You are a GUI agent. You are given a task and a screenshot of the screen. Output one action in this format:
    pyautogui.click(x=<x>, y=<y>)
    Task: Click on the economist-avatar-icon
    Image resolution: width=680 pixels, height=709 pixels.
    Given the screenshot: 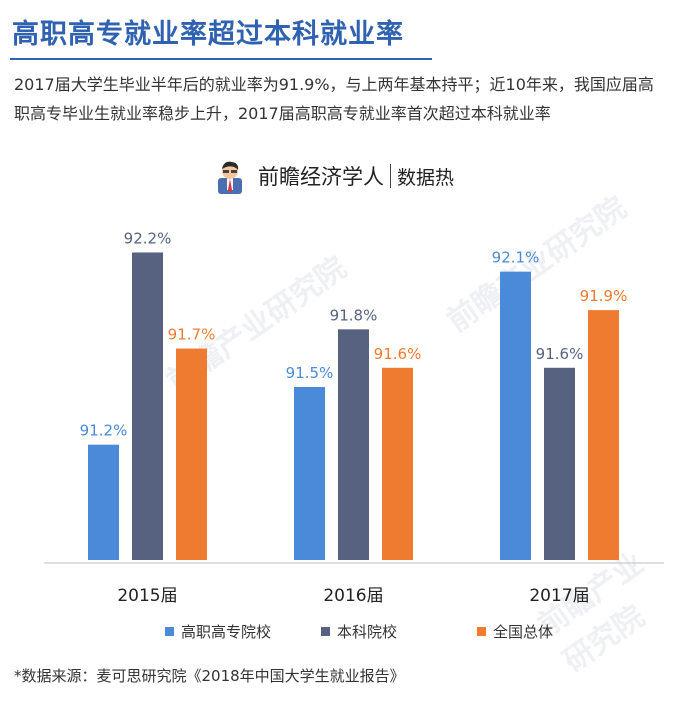 What is the action you would take?
    pyautogui.click(x=230, y=177)
    